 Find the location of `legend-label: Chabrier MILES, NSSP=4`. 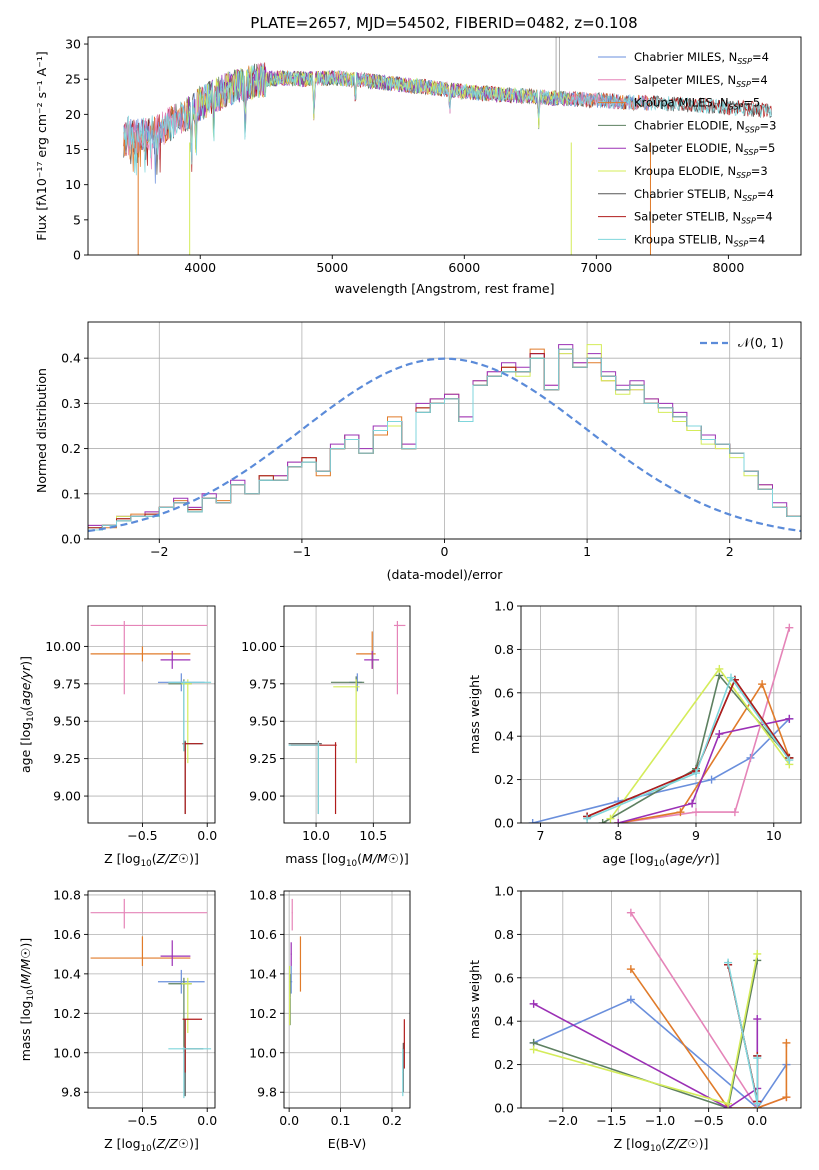

legend-label: Chabrier MILES, NSSP=4 is located at coordinates (701, 58).